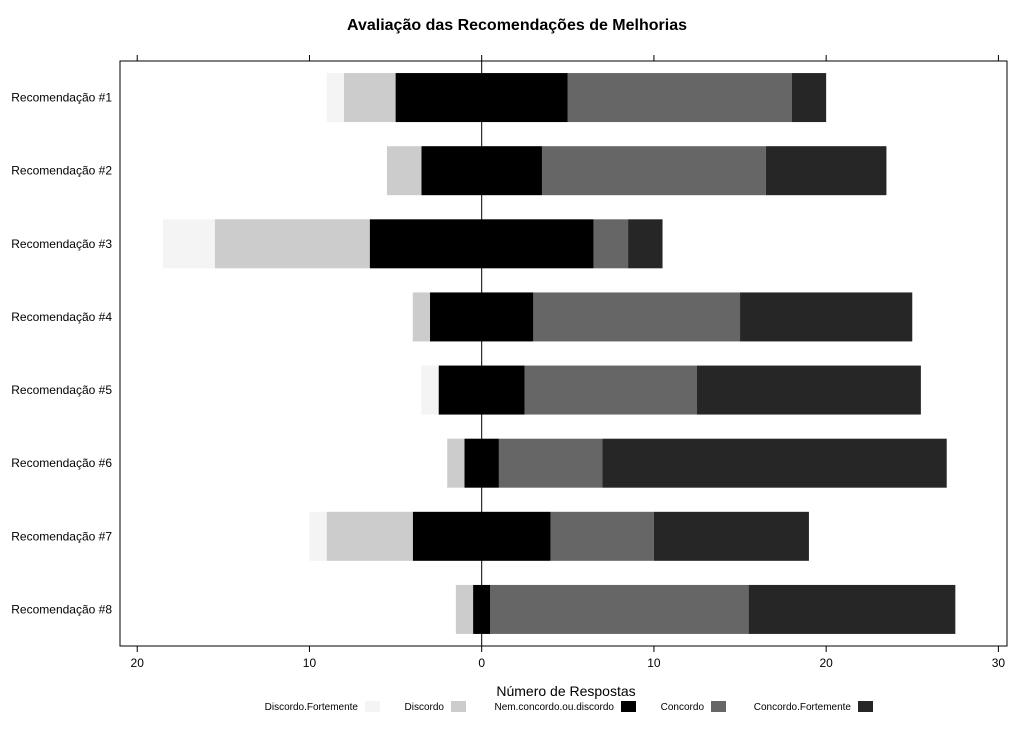 The image size is (1009, 740). What do you see at coordinates (803, 707) in the screenshot?
I see `legend-label: Concordo.Fortemente` at bounding box center [803, 707].